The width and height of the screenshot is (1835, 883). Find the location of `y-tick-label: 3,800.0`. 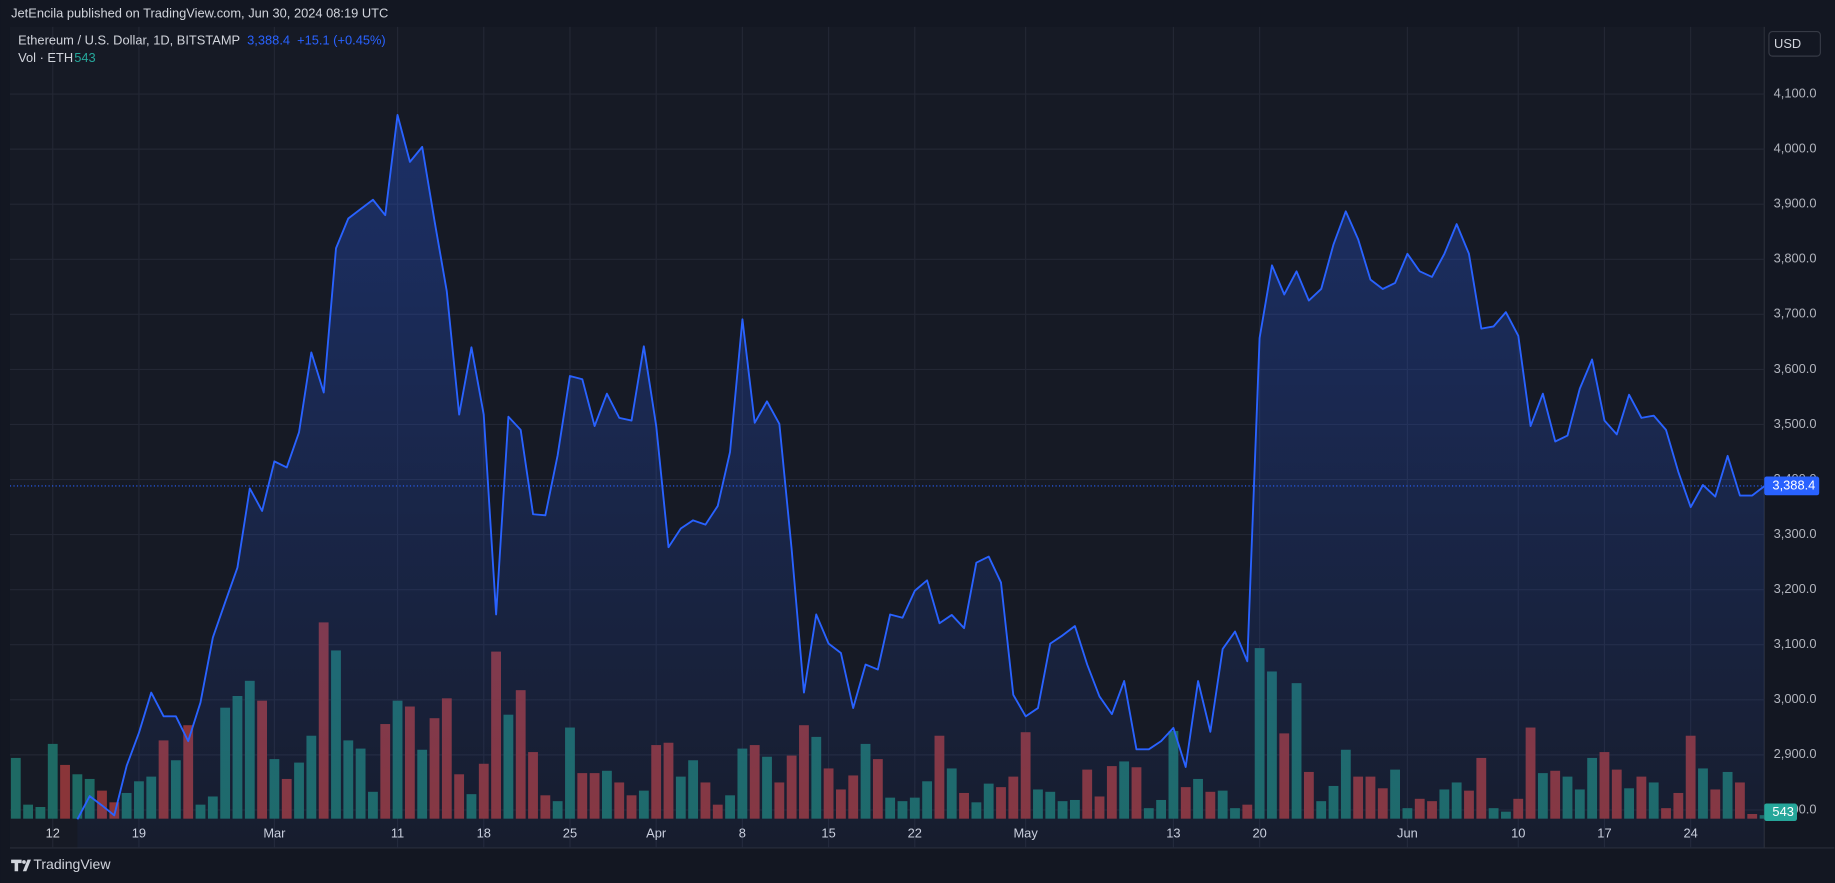

y-tick-label: 3,800.0 is located at coordinates (1795, 258).